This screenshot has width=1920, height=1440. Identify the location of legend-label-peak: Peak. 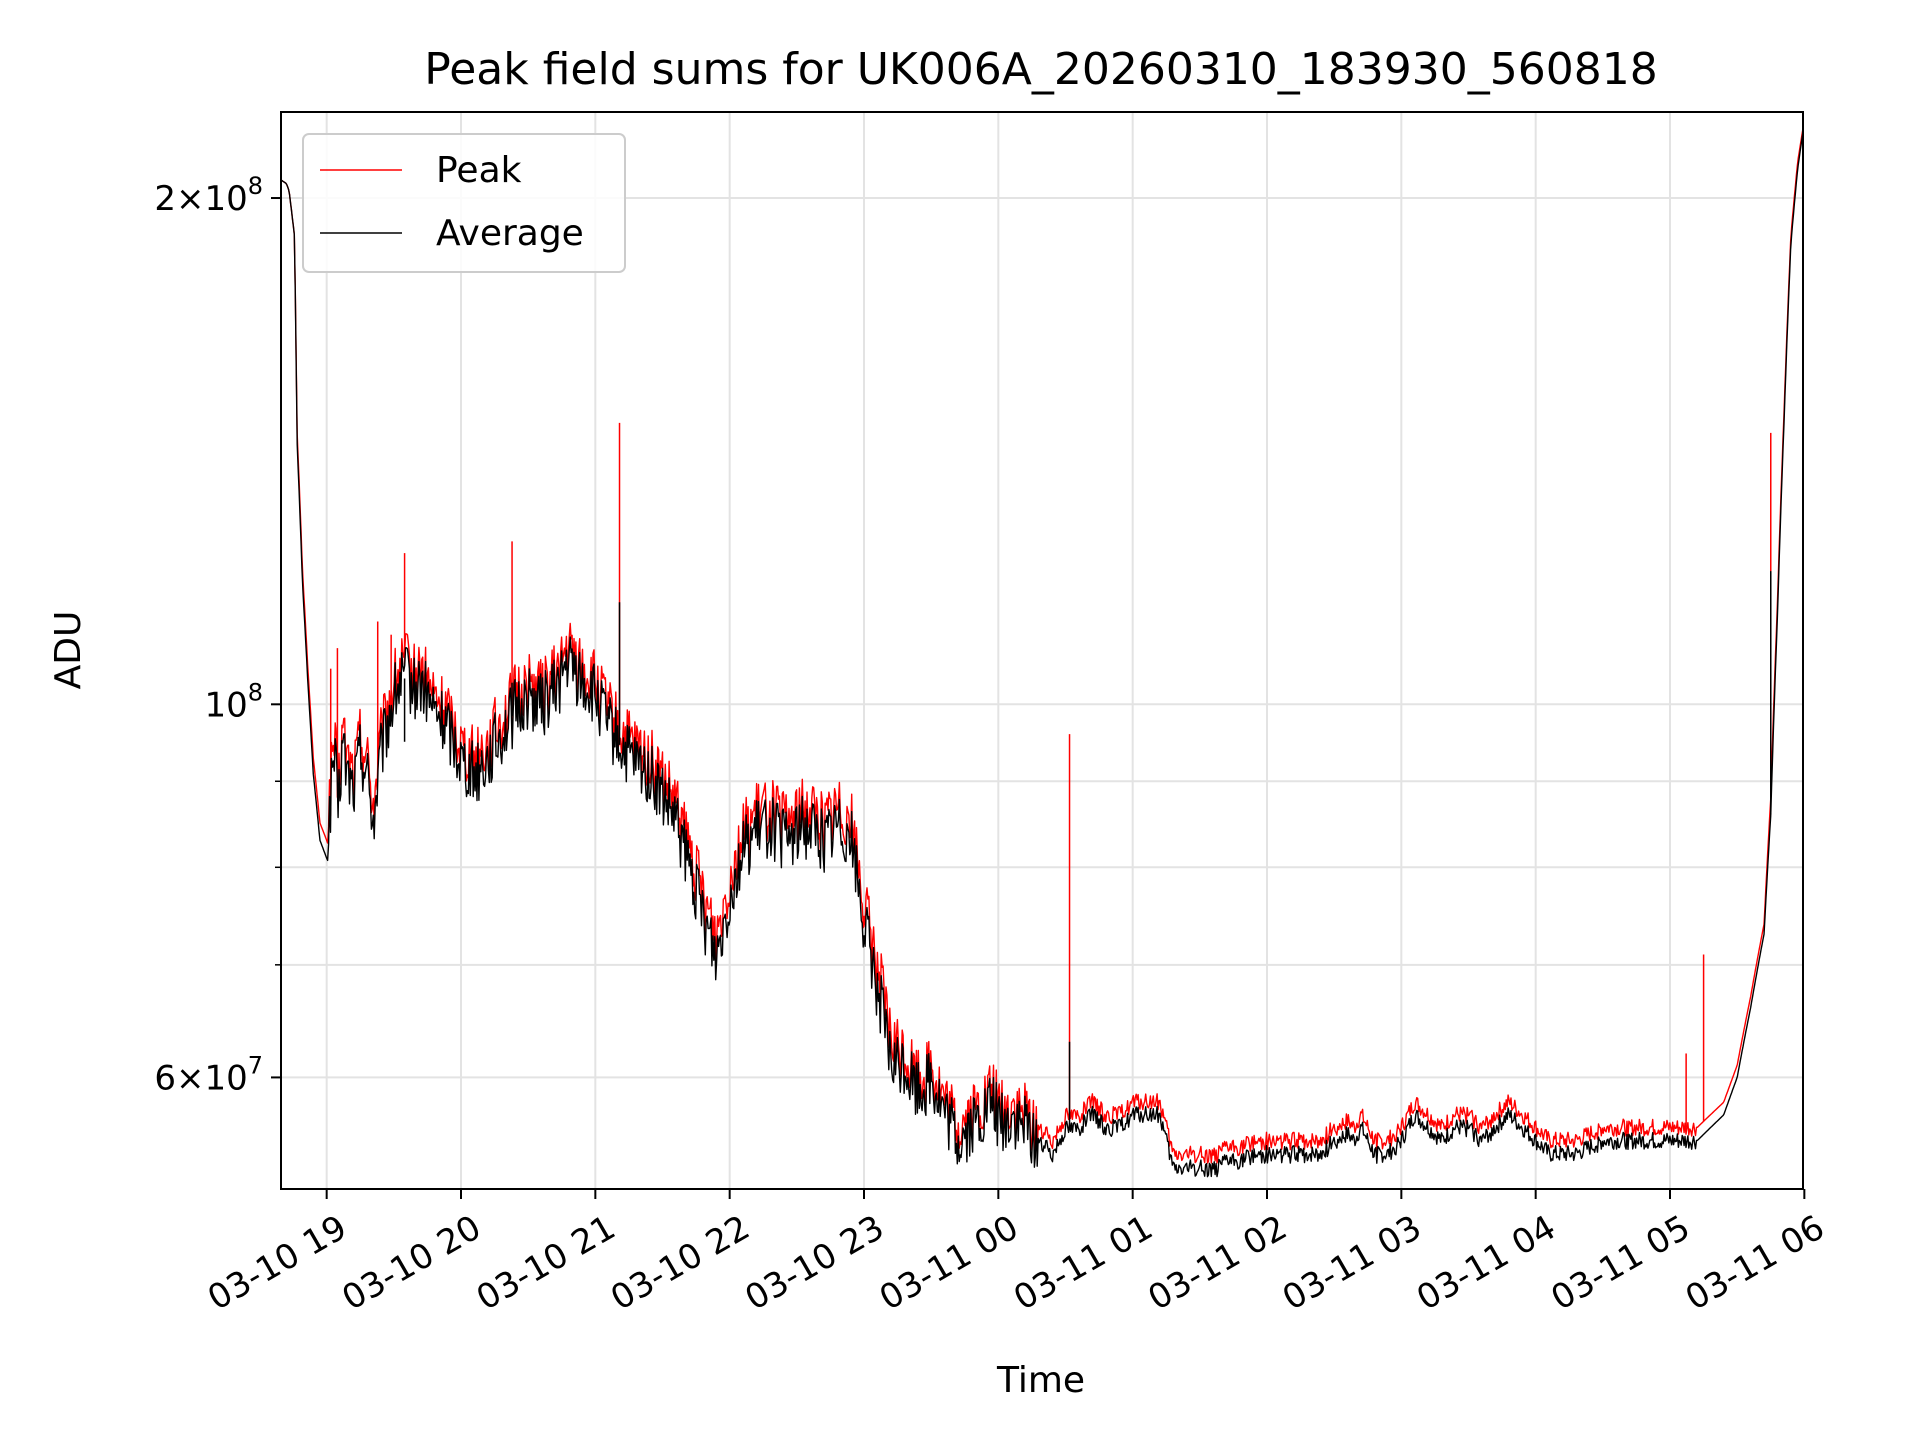
(479, 170).